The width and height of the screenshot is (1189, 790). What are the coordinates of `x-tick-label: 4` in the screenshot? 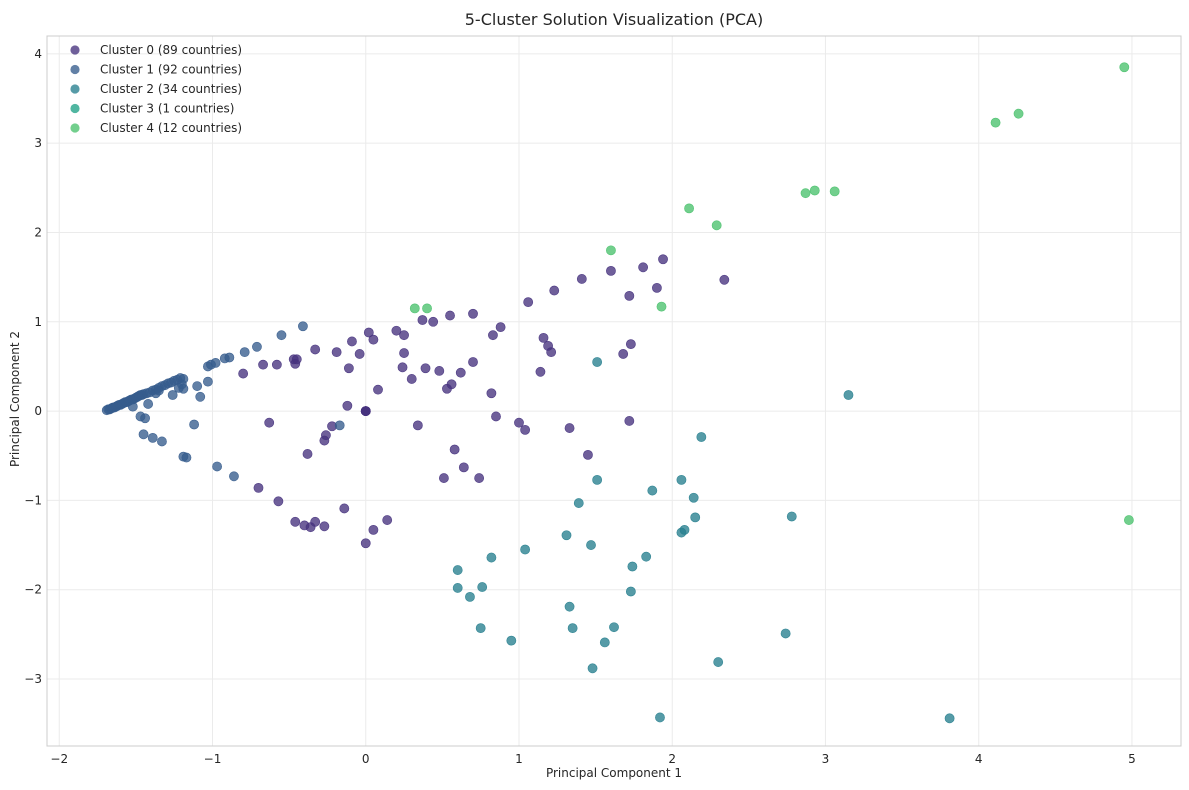 It's located at (979, 759).